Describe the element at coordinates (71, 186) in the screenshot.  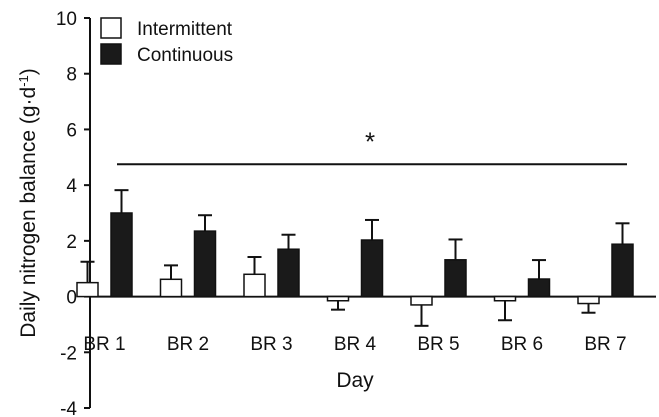
I see `y-tick-label: 4` at that location.